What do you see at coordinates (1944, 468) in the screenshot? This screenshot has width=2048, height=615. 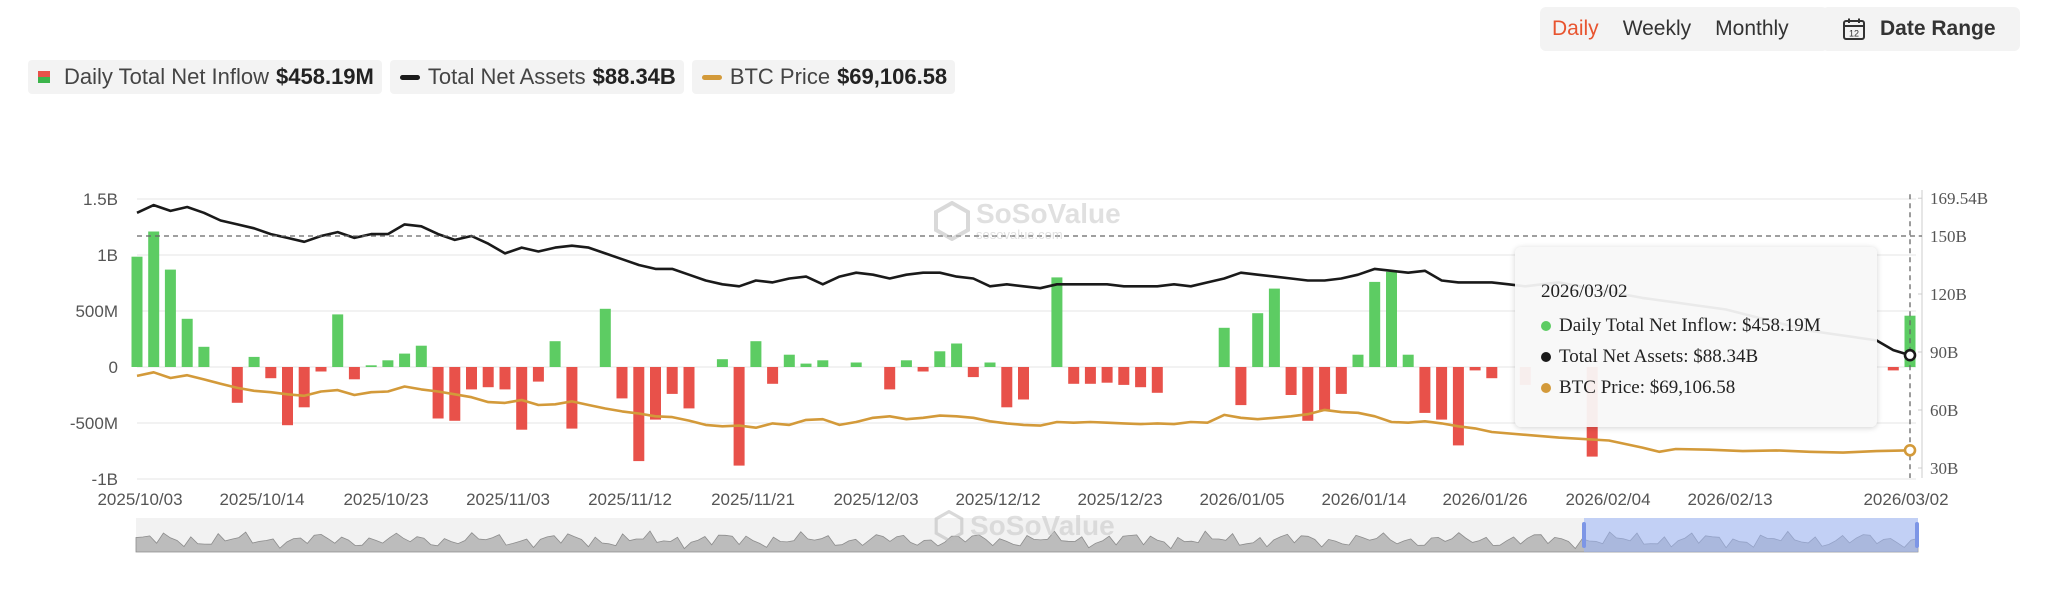 I see `y-tick-label-right: 30B` at bounding box center [1944, 468].